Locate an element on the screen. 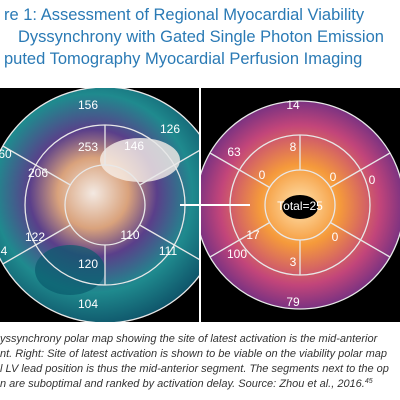 The image size is (400, 400). segment-label: 126 is located at coordinates (170, 129).